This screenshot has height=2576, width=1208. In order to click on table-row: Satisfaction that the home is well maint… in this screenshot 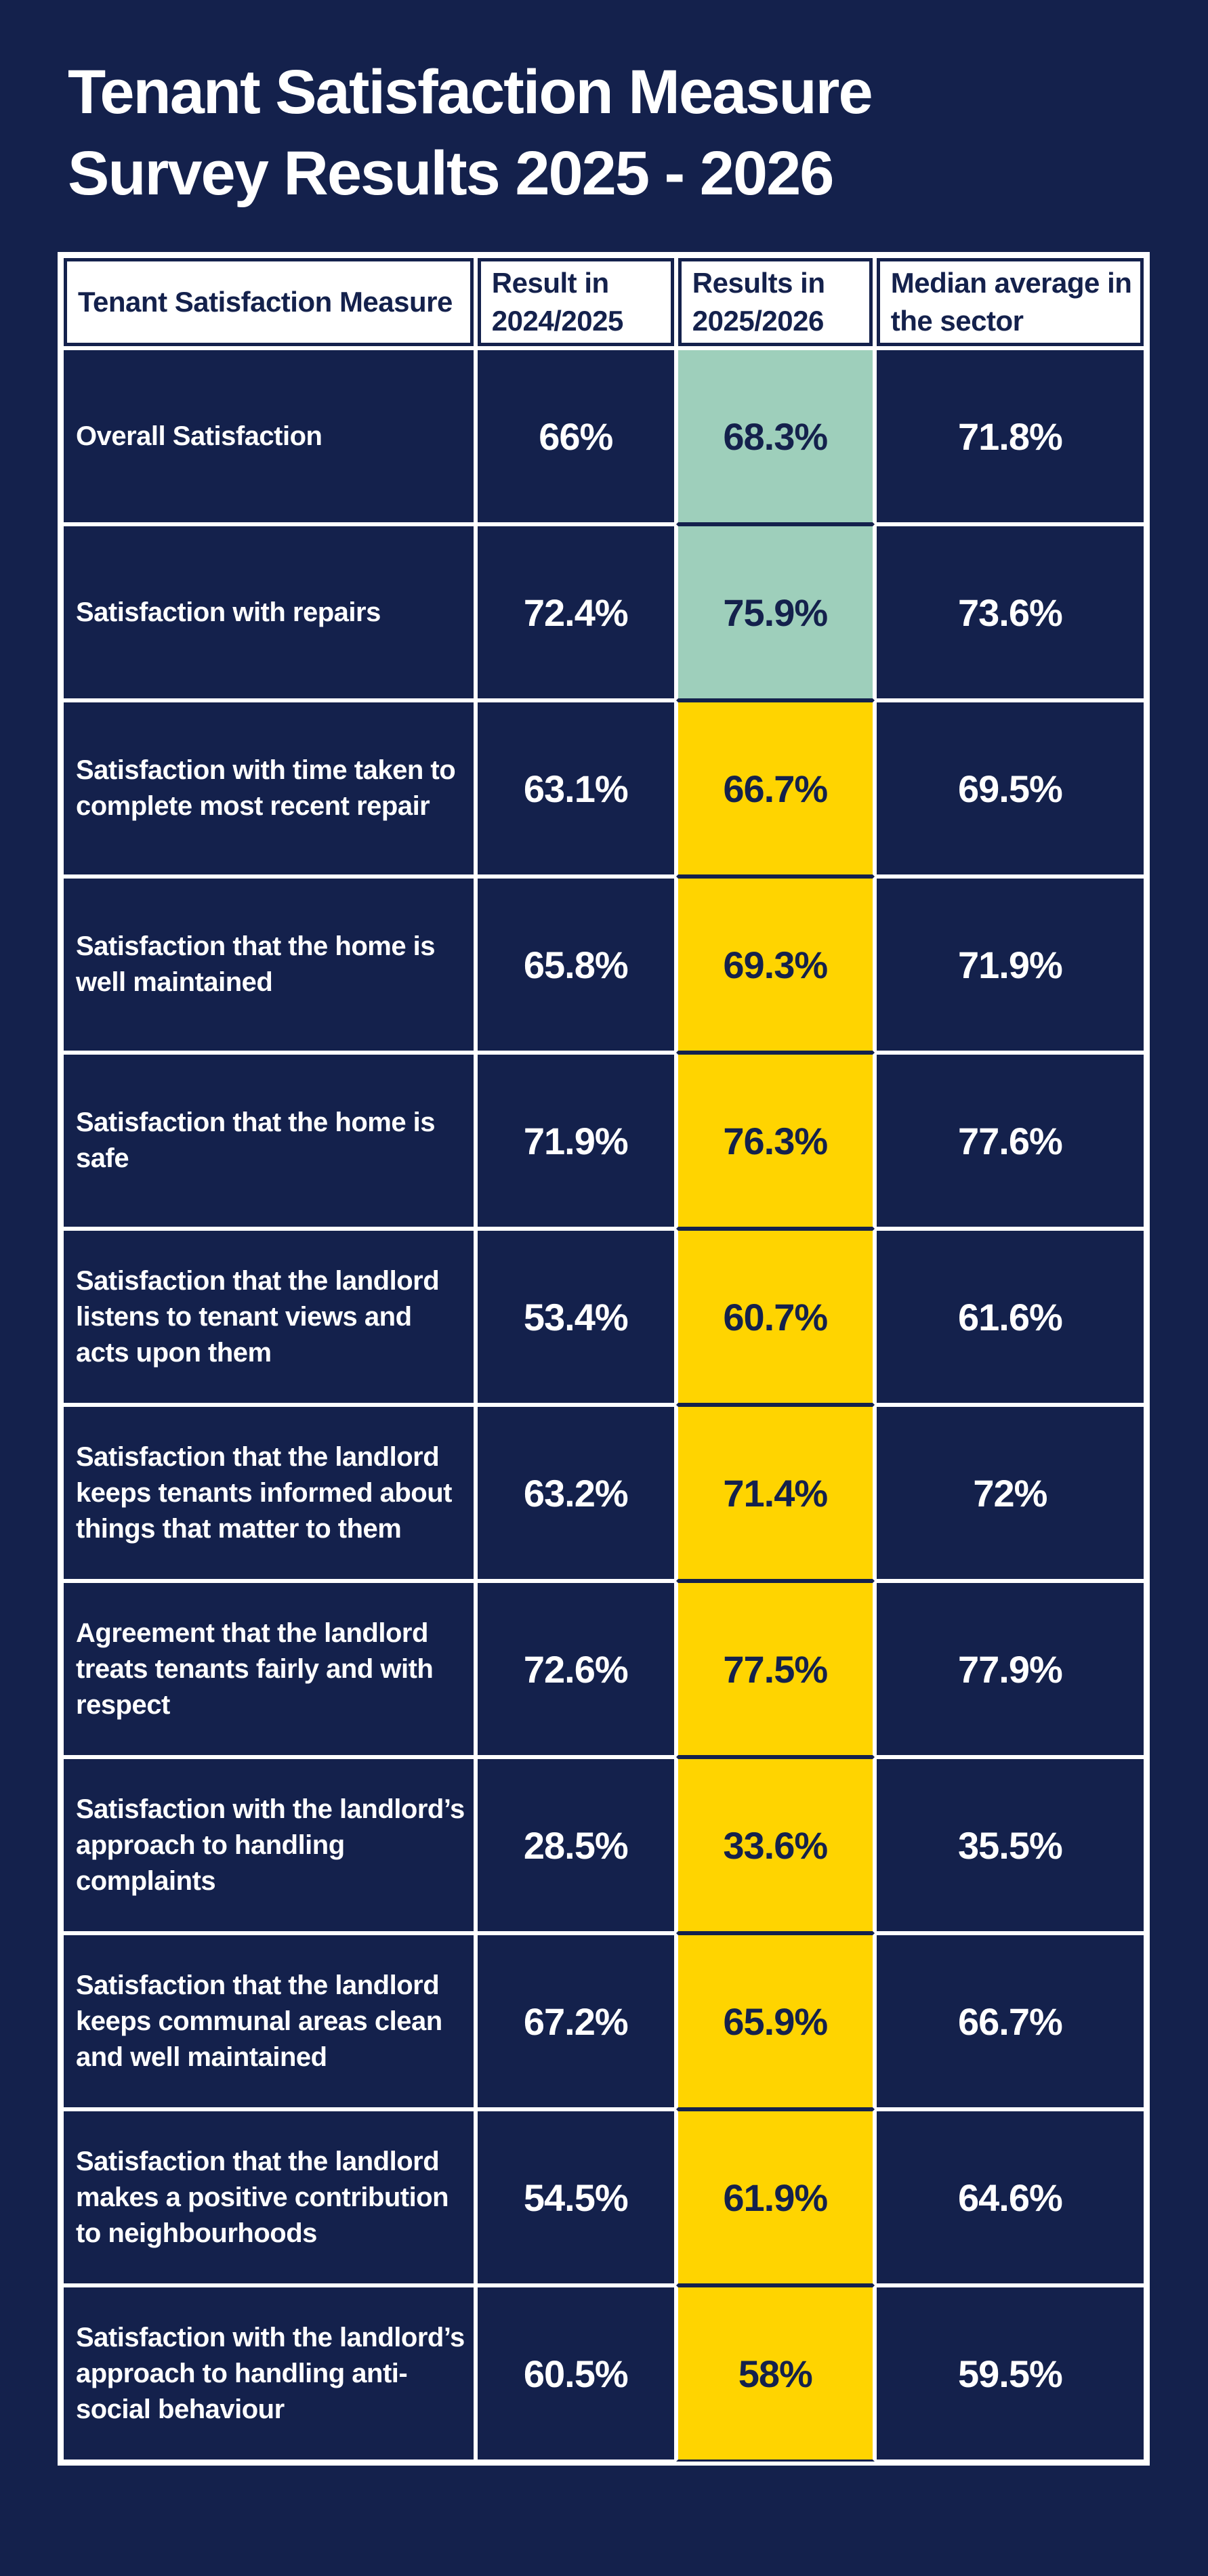, I will do `click(604, 965)`.